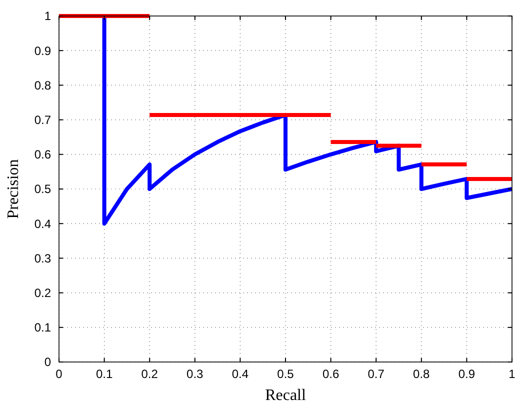 The height and width of the screenshot is (408, 516). What do you see at coordinates (43, 258) in the screenshot?
I see `y-tick-label: 0.3` at bounding box center [43, 258].